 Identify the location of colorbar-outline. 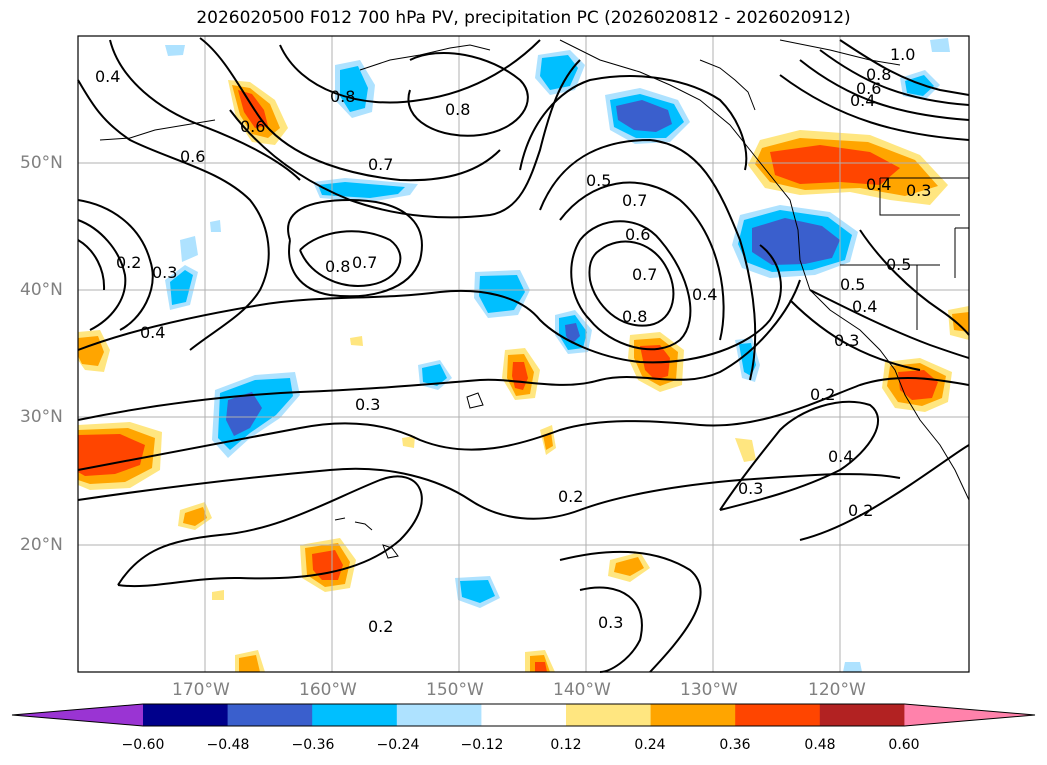
(523, 715).